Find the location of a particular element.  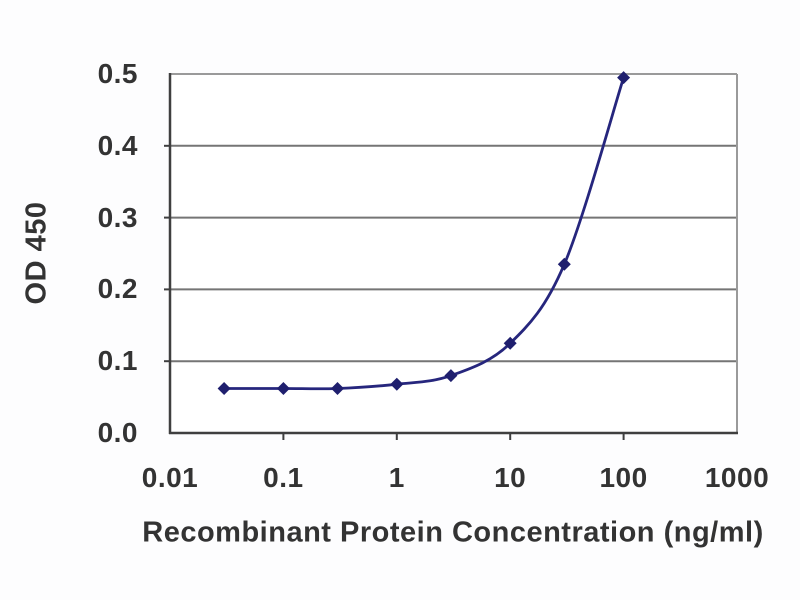

y-tick-label-0.2: 0.2 is located at coordinates (117, 289).